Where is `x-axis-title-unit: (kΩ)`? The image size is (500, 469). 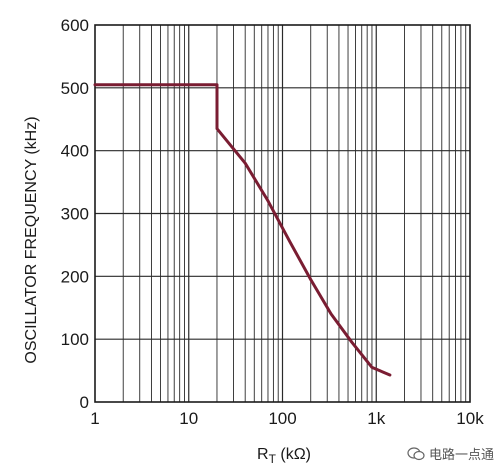
x-axis-title-unit: (kΩ) is located at coordinates (293, 454).